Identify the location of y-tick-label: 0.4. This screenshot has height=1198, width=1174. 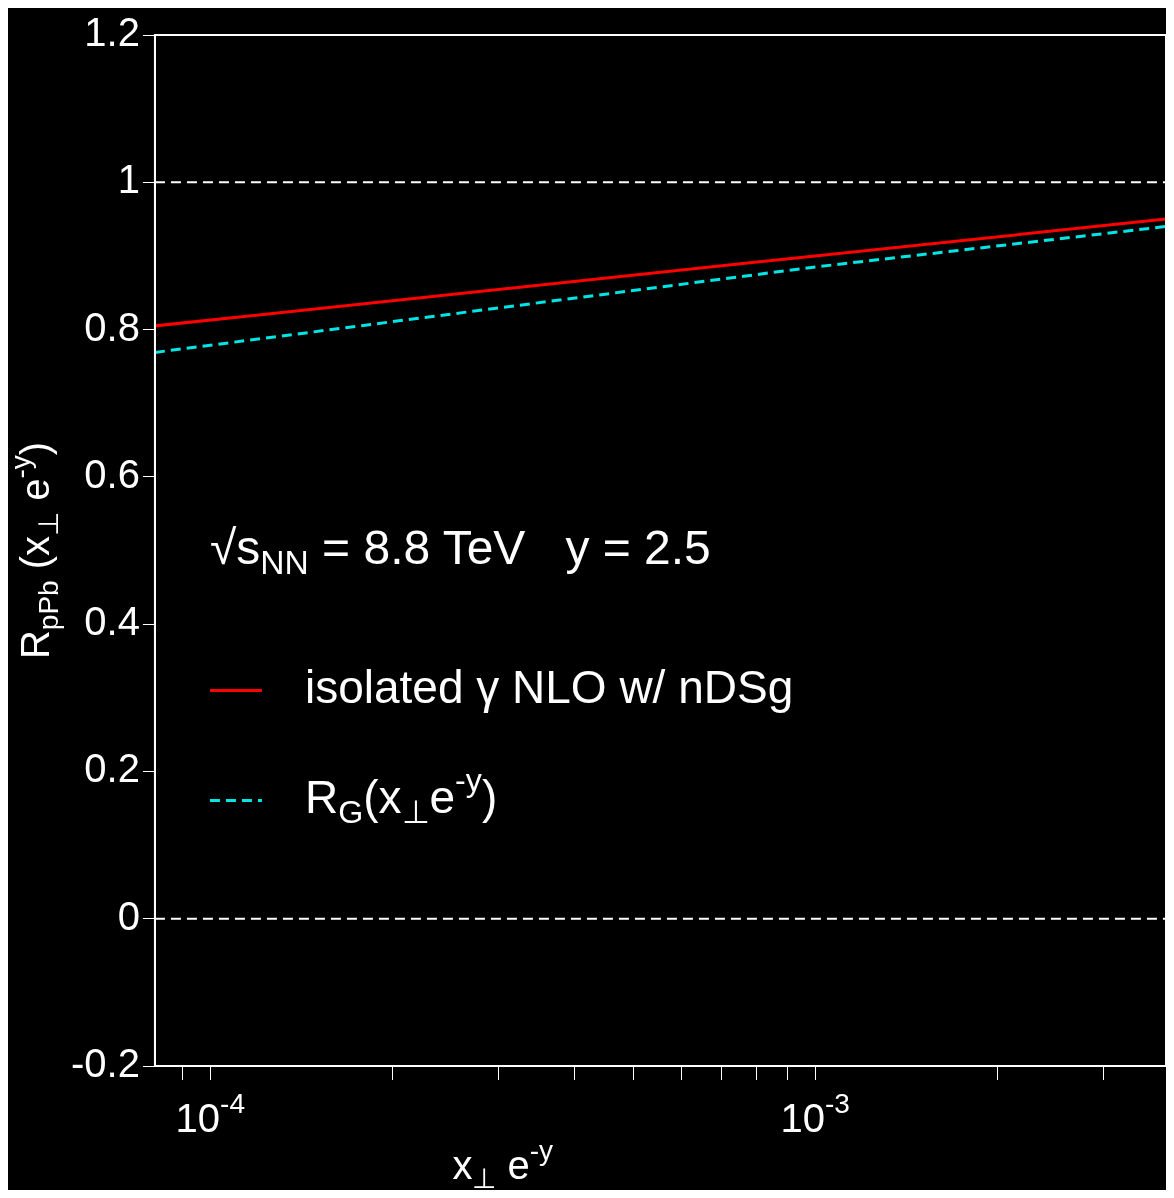
(112, 621).